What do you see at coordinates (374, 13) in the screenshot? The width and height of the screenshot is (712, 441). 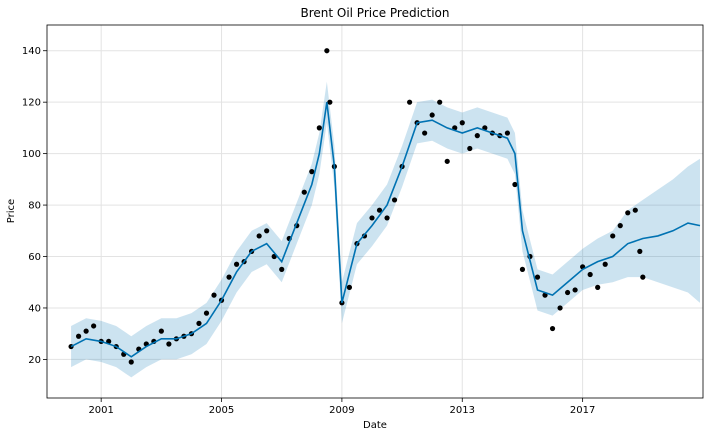 I see `chart-title: Brent Oil Price Prediction` at bounding box center [374, 13].